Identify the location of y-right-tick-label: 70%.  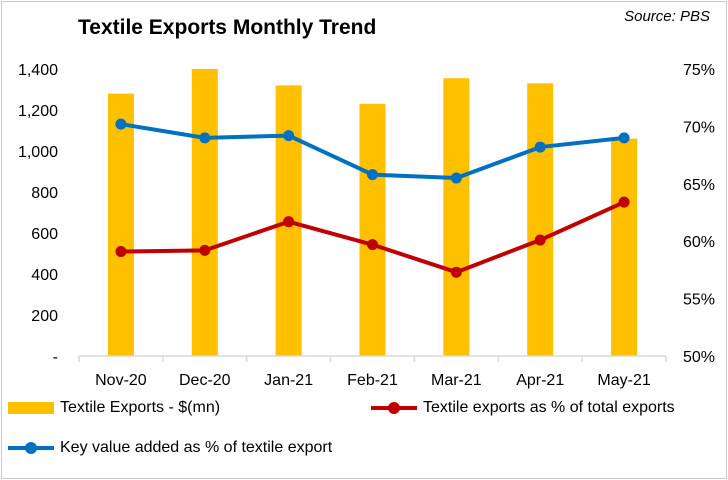
(699, 127).